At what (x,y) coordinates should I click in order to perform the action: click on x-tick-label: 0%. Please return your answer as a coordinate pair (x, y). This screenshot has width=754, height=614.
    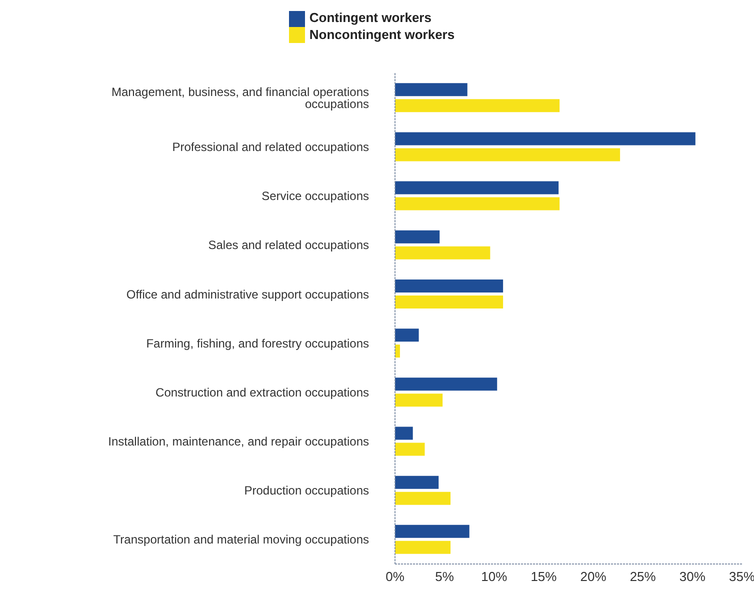
    Looking at the image, I should click on (395, 576).